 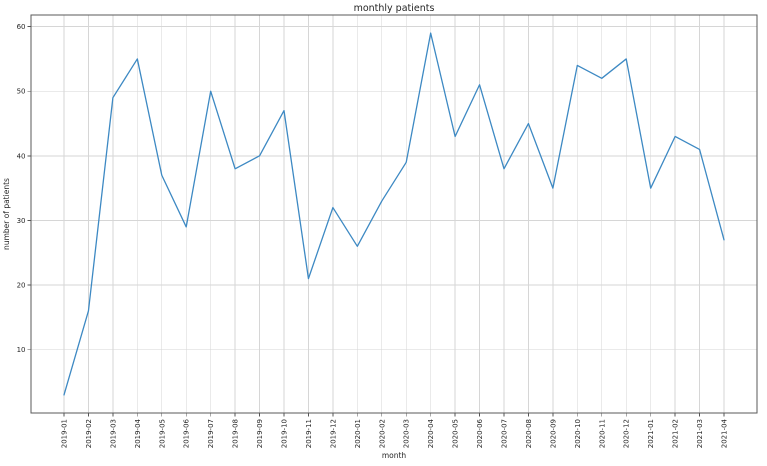 What do you see at coordinates (394, 455) in the screenshot?
I see `x-axis-label: month` at bounding box center [394, 455].